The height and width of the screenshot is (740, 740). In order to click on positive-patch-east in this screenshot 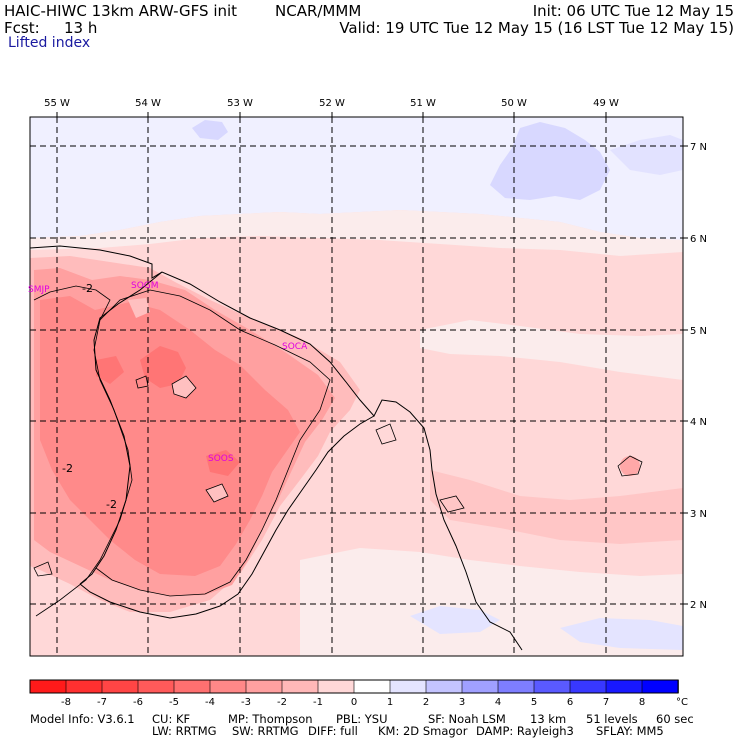, I will do `click(646, 155)`.